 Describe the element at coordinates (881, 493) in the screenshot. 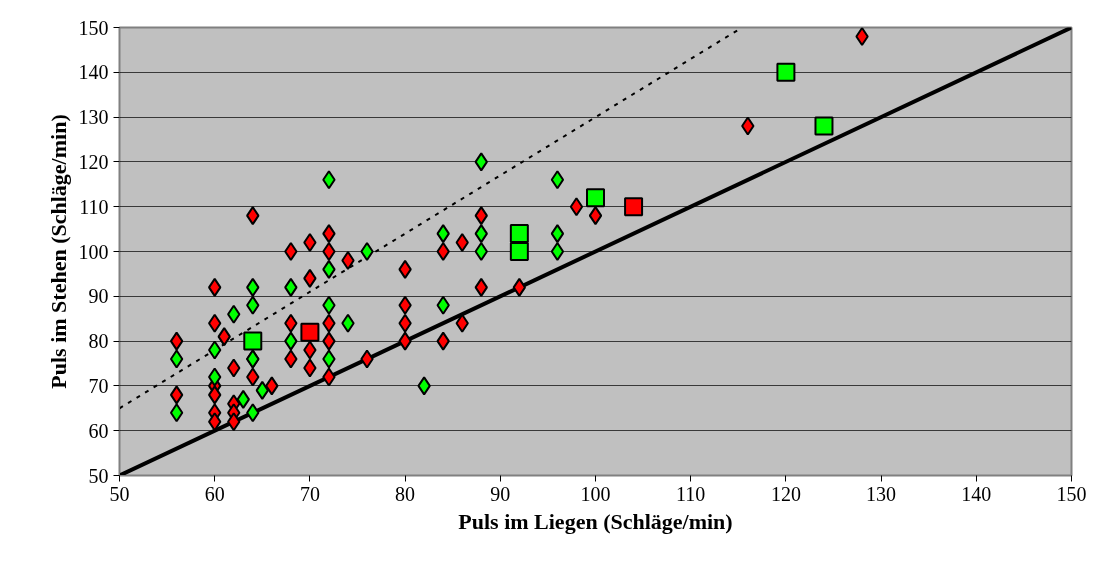

I see `x-tick-label: 130` at that location.